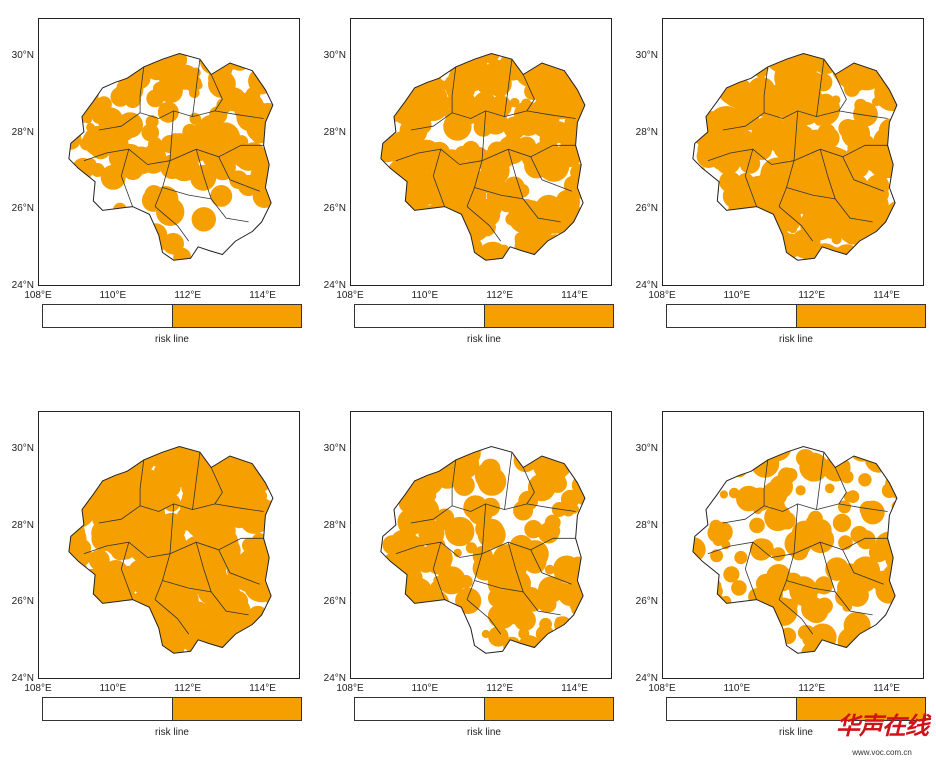  Describe the element at coordinates (882, 725) in the screenshot. I see `watermark-title: 华声在线` at that location.